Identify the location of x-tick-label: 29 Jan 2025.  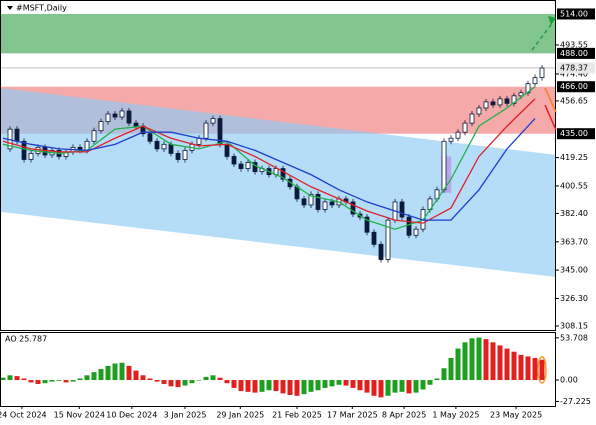
(240, 415).